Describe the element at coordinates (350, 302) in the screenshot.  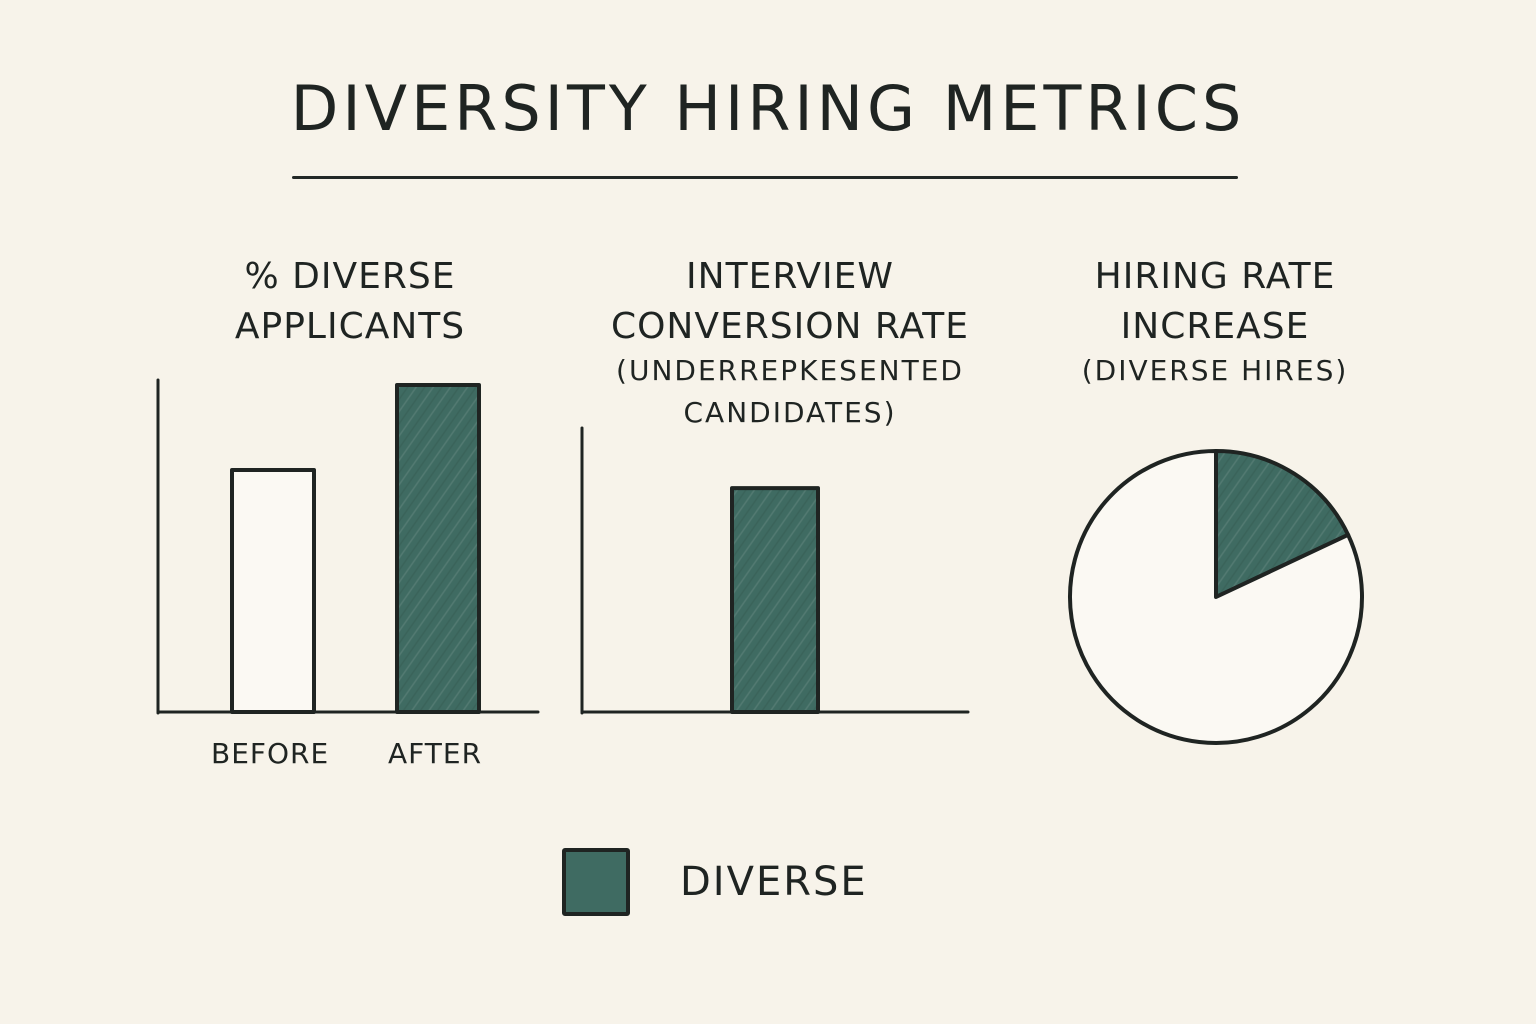
I see `chart-1-title: % DIVERSE APPLICANTS` at that location.